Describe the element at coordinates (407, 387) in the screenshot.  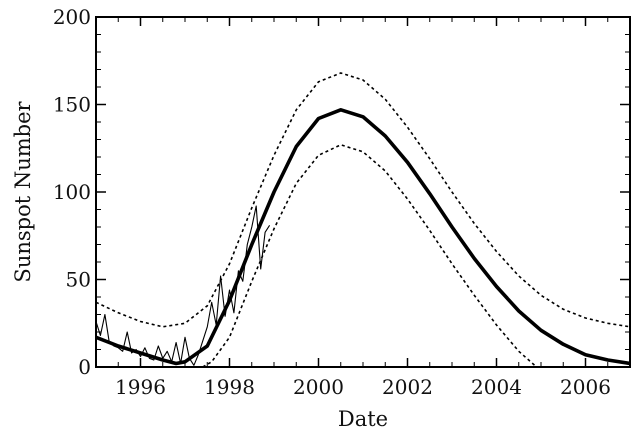
I see `x-tick-label: 2002` at that location.